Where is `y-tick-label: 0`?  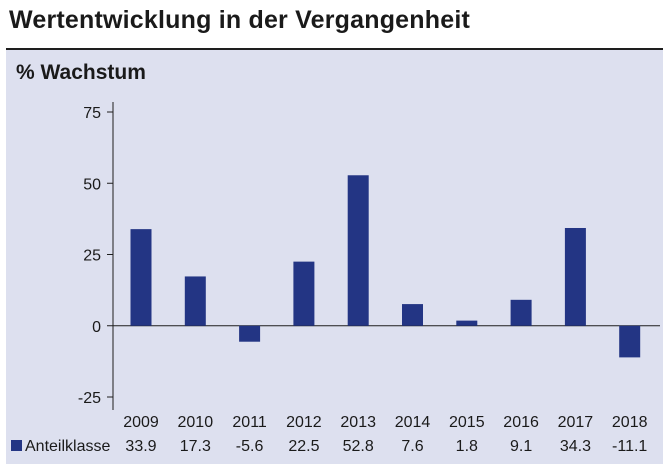
y-tick-label: 0 is located at coordinates (96, 327).